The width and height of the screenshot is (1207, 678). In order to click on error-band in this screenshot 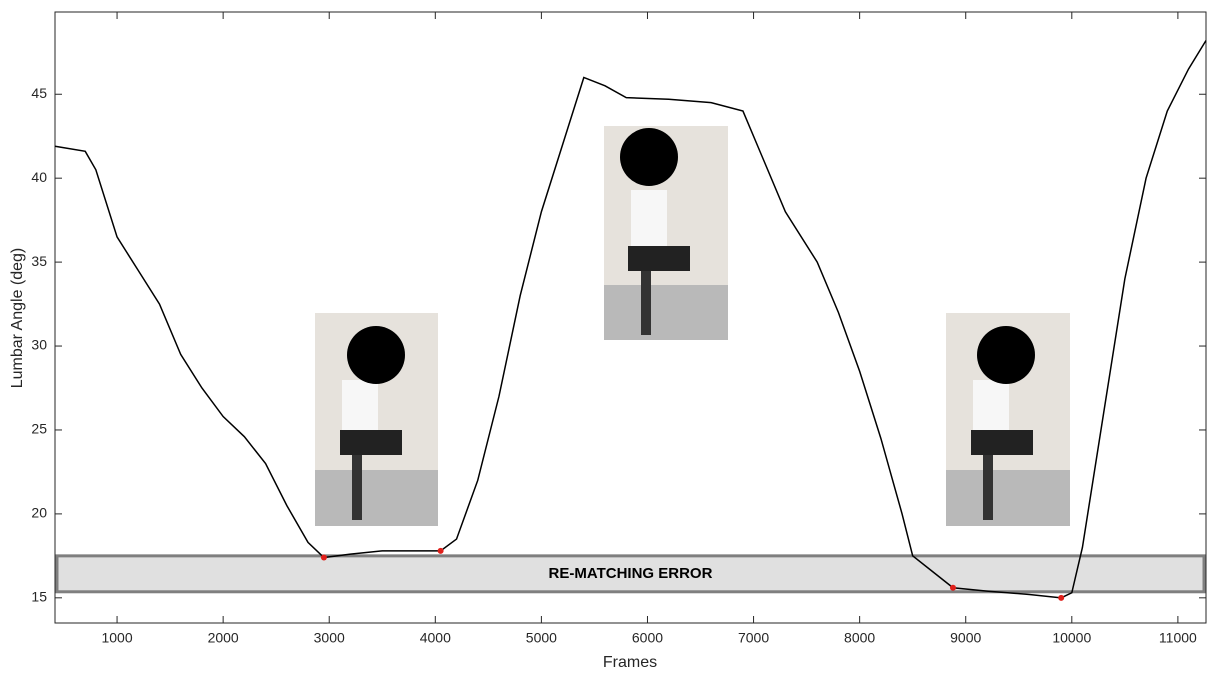, I will do `click(630, 574)`.